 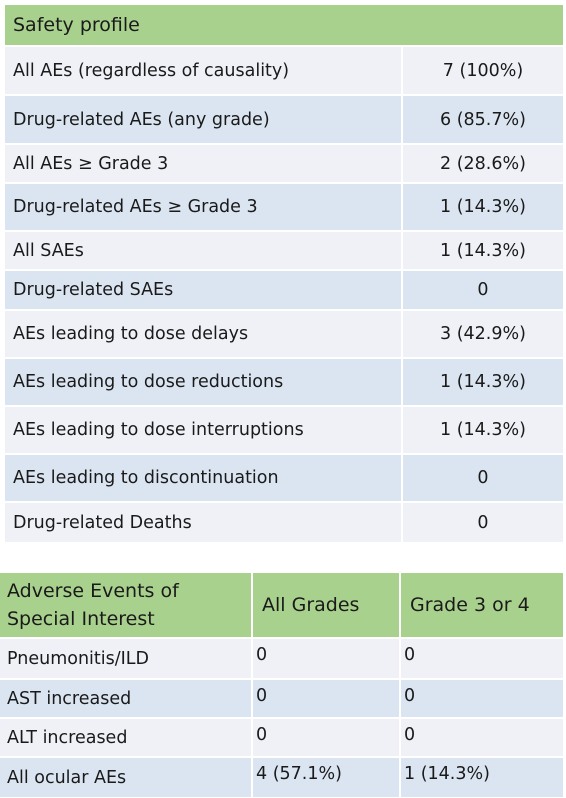 I want to click on table-row: Drug-related AEs ≥ Grade 3 1 (14.3%), so click(x=284, y=206).